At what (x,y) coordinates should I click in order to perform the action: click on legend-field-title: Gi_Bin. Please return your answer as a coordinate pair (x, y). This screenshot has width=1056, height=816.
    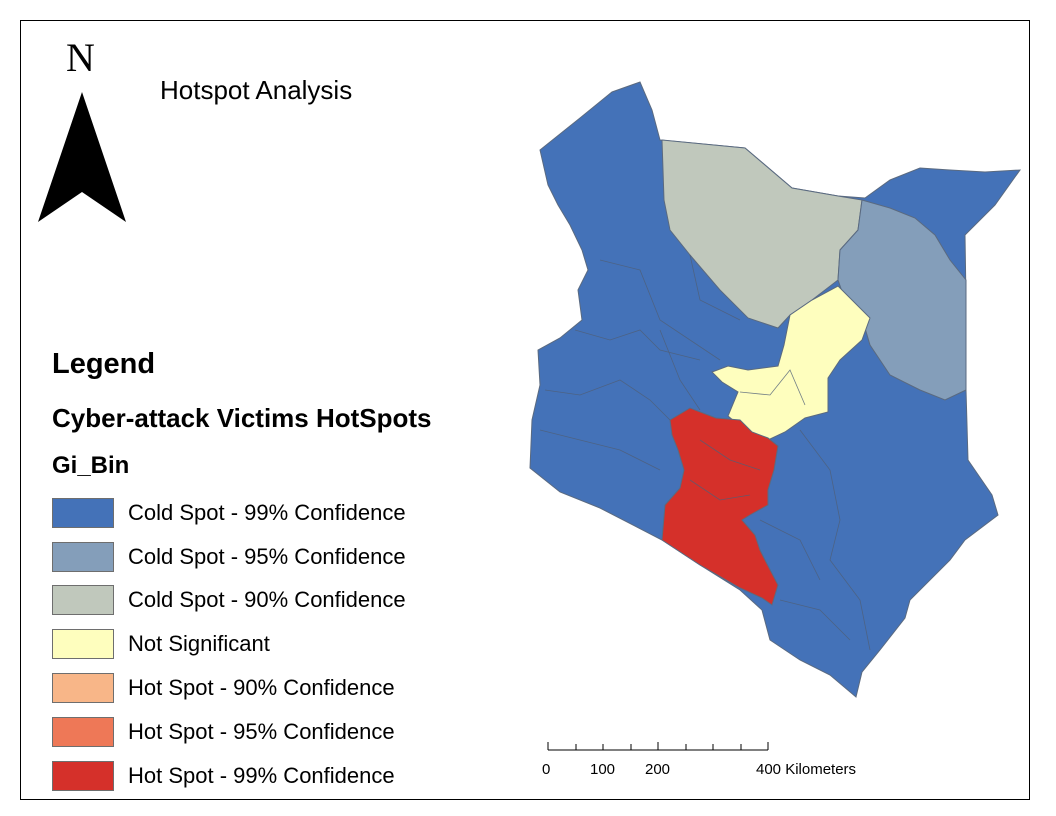
    Looking at the image, I should click on (91, 465).